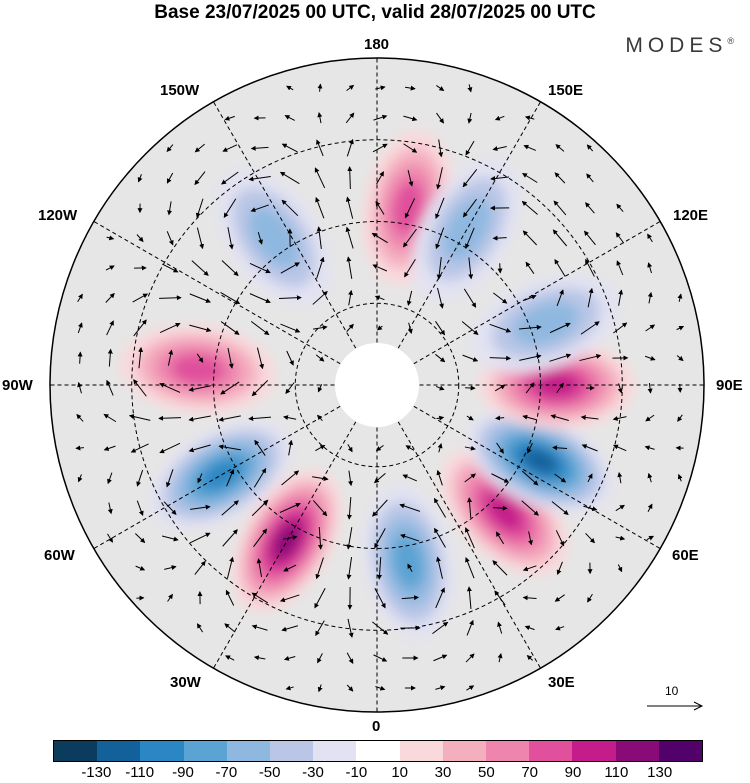 The image size is (750, 783). I want to click on brand-name: MODES, so click(676, 45).